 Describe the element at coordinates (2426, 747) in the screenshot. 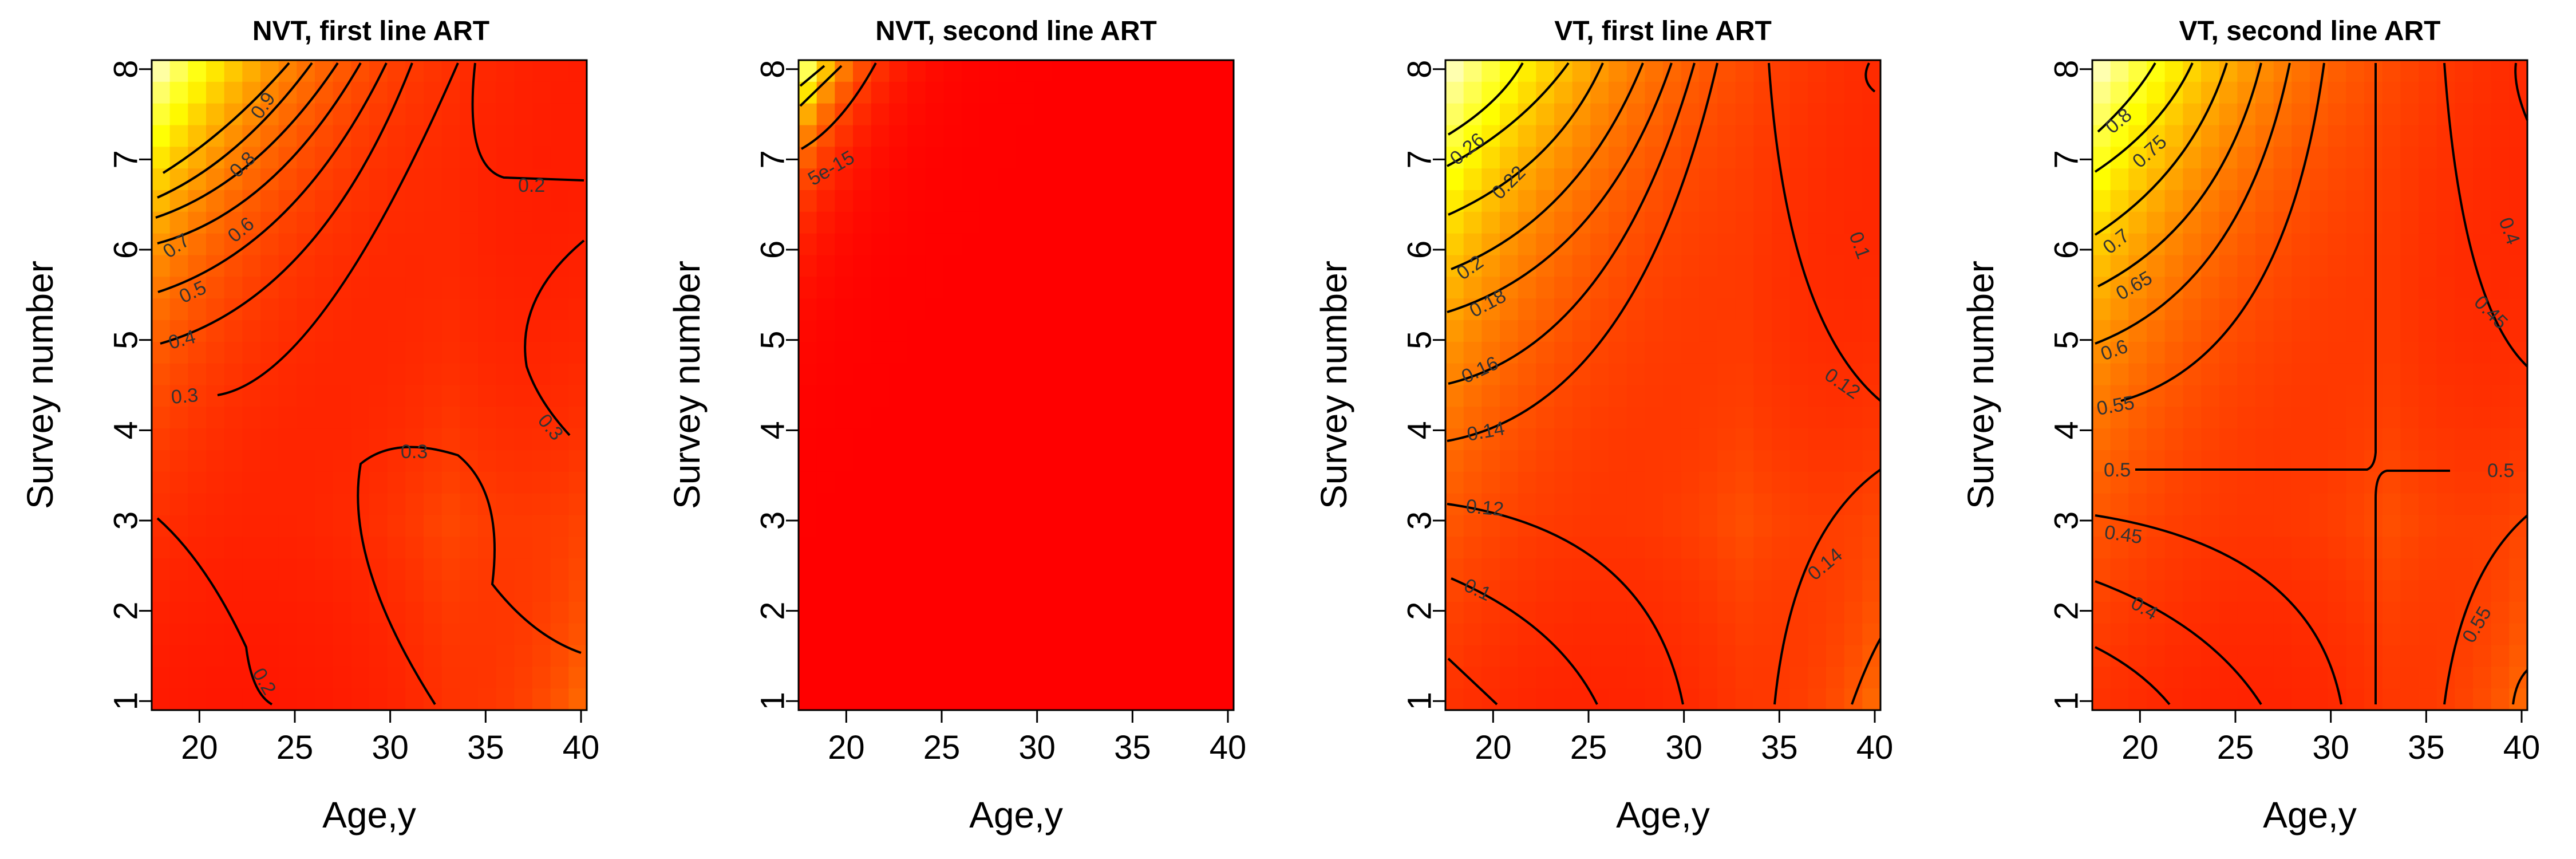

I see `x-tick-label: 35` at that location.